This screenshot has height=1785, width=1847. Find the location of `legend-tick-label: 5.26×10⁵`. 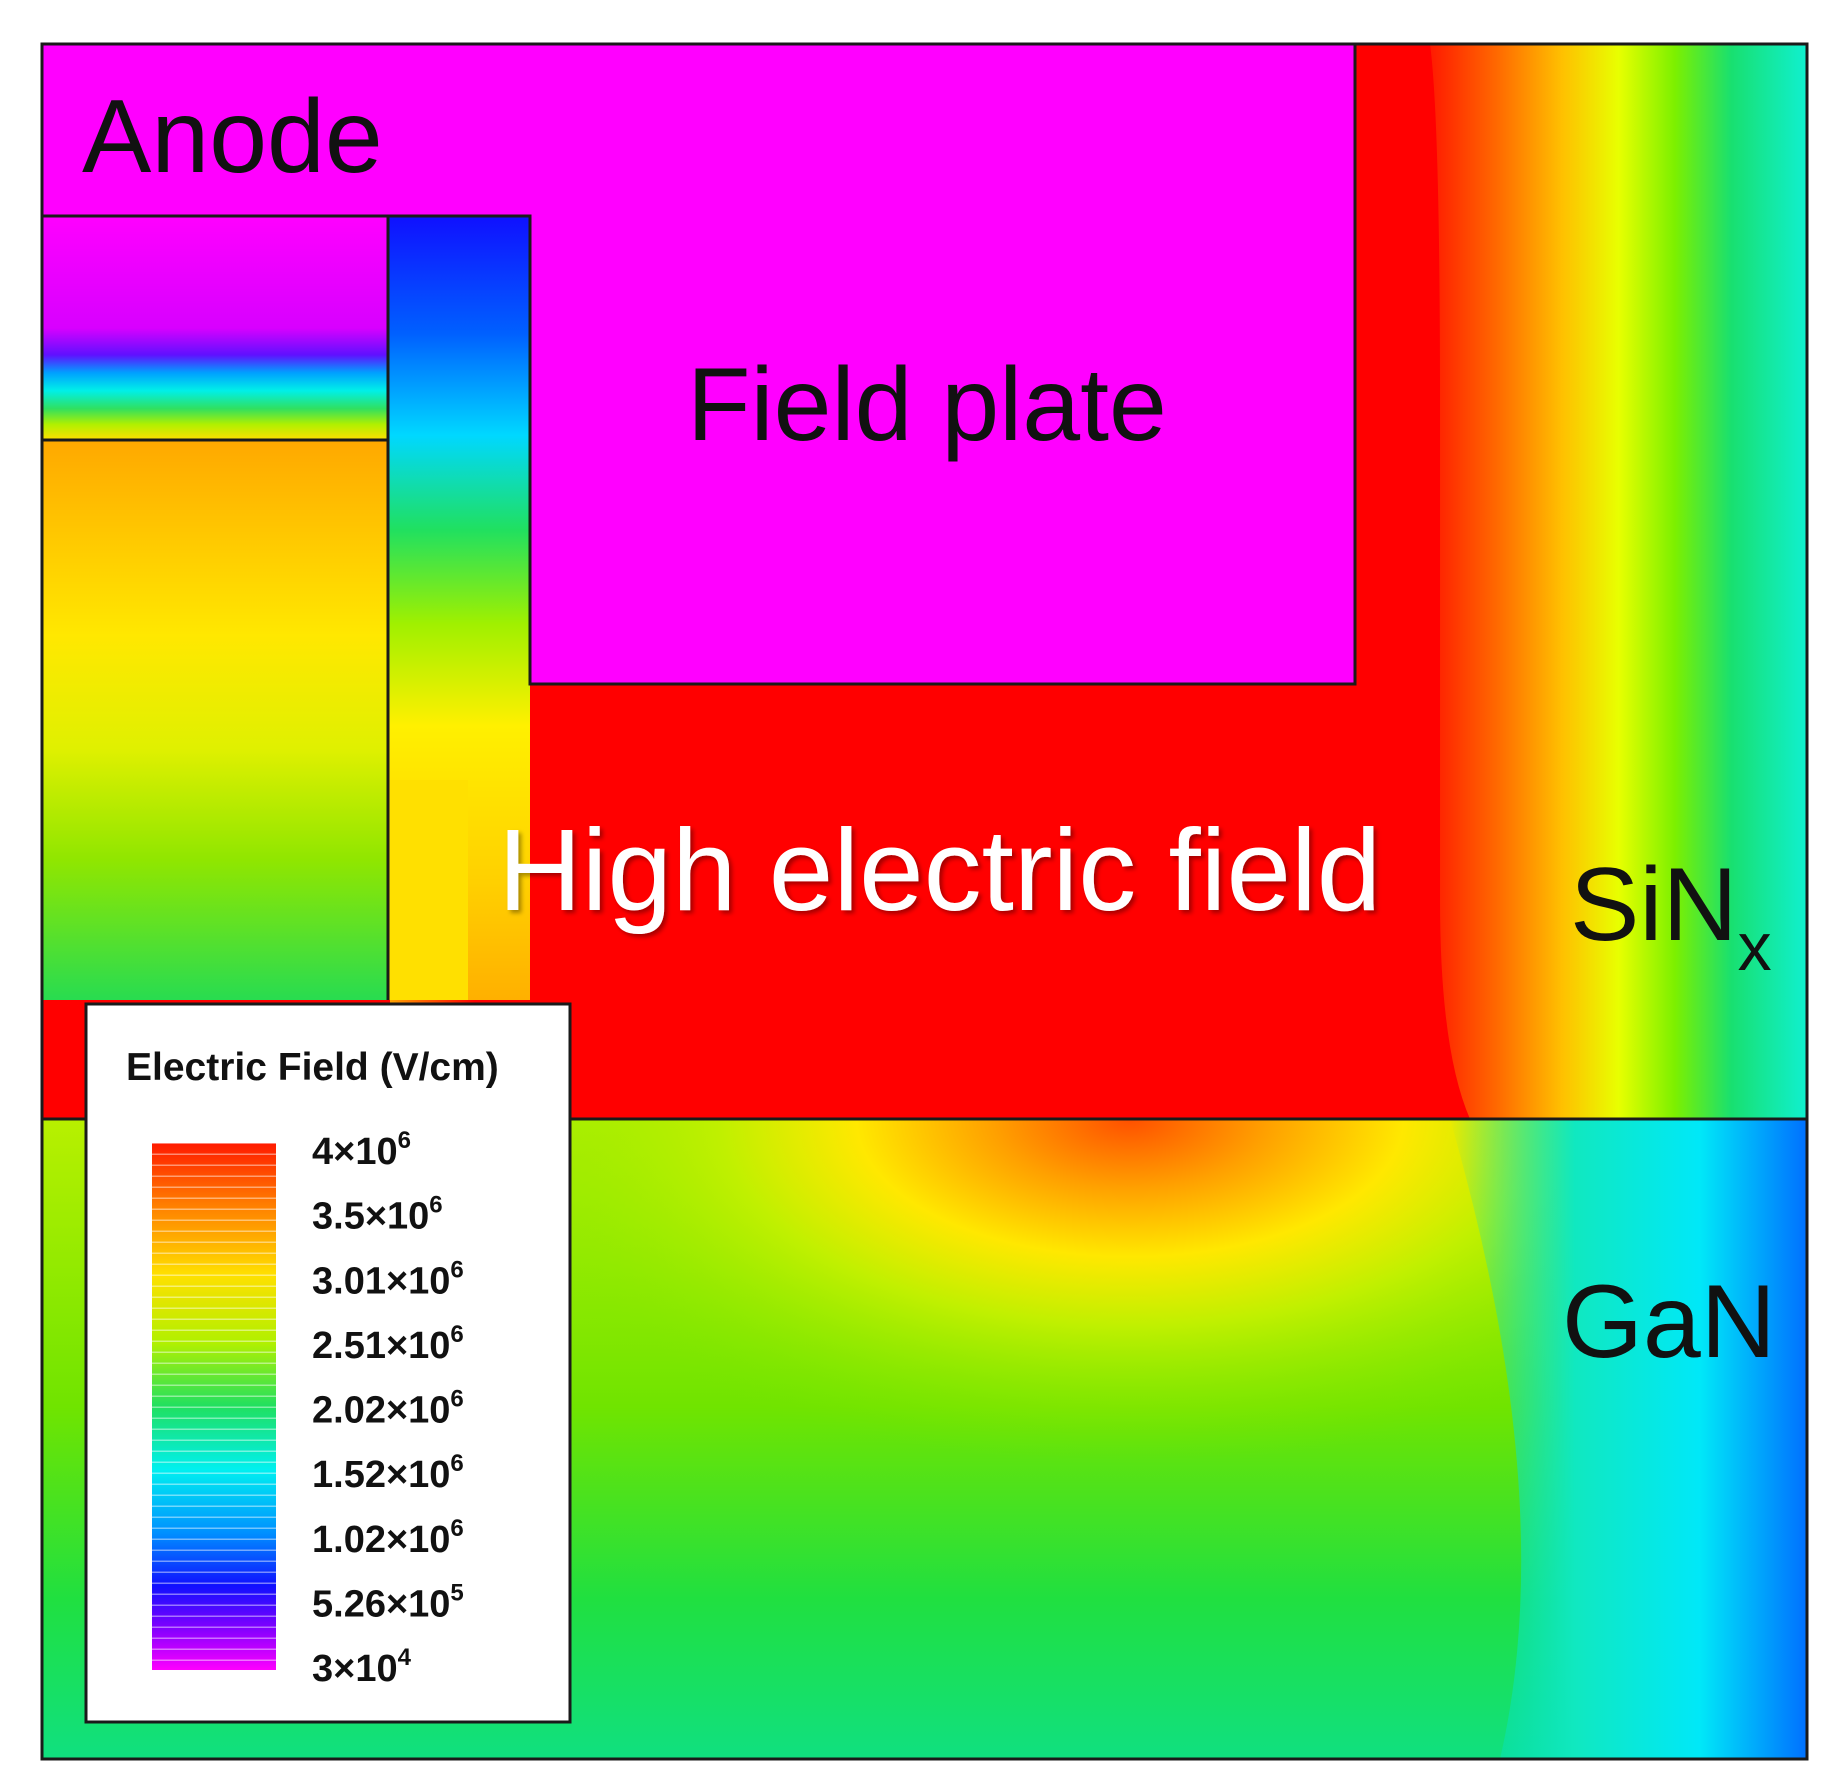

legend-tick-label: 5.26×10⁵ is located at coordinates (388, 1602).